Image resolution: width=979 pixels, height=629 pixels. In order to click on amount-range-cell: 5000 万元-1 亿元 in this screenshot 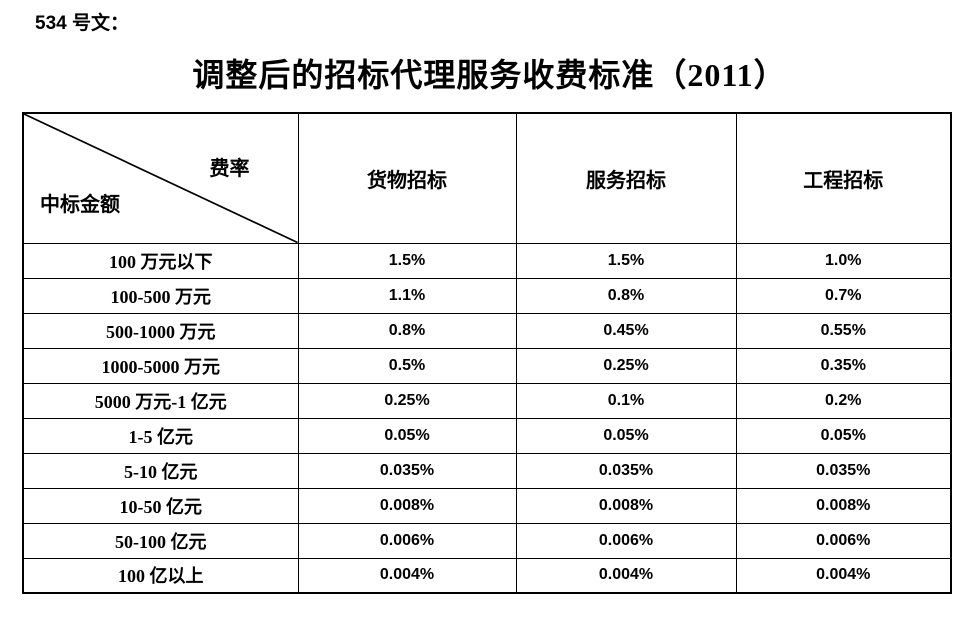, I will do `click(160, 400)`.